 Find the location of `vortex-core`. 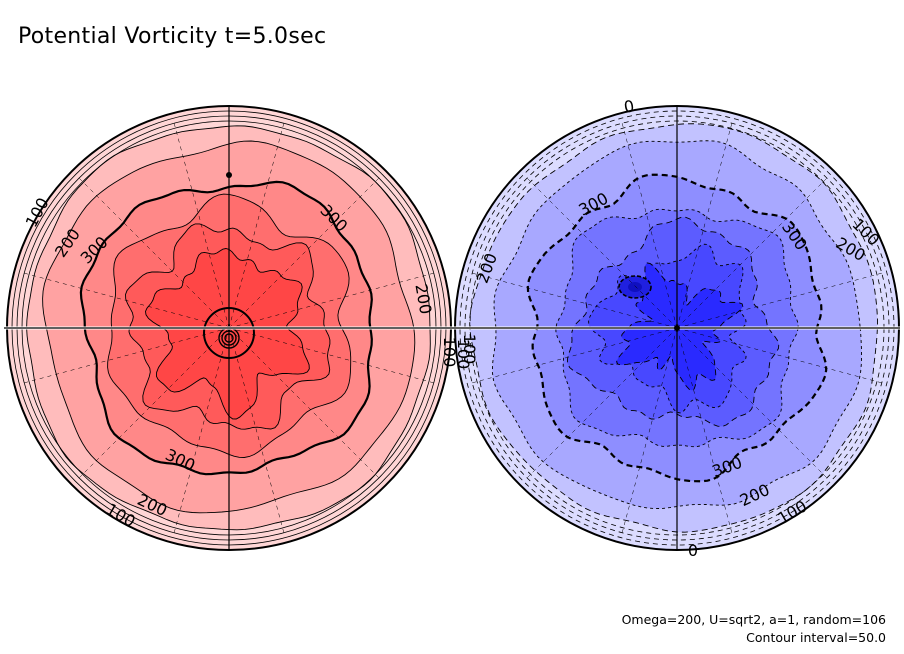

vortex-core is located at coordinates (635, 287).